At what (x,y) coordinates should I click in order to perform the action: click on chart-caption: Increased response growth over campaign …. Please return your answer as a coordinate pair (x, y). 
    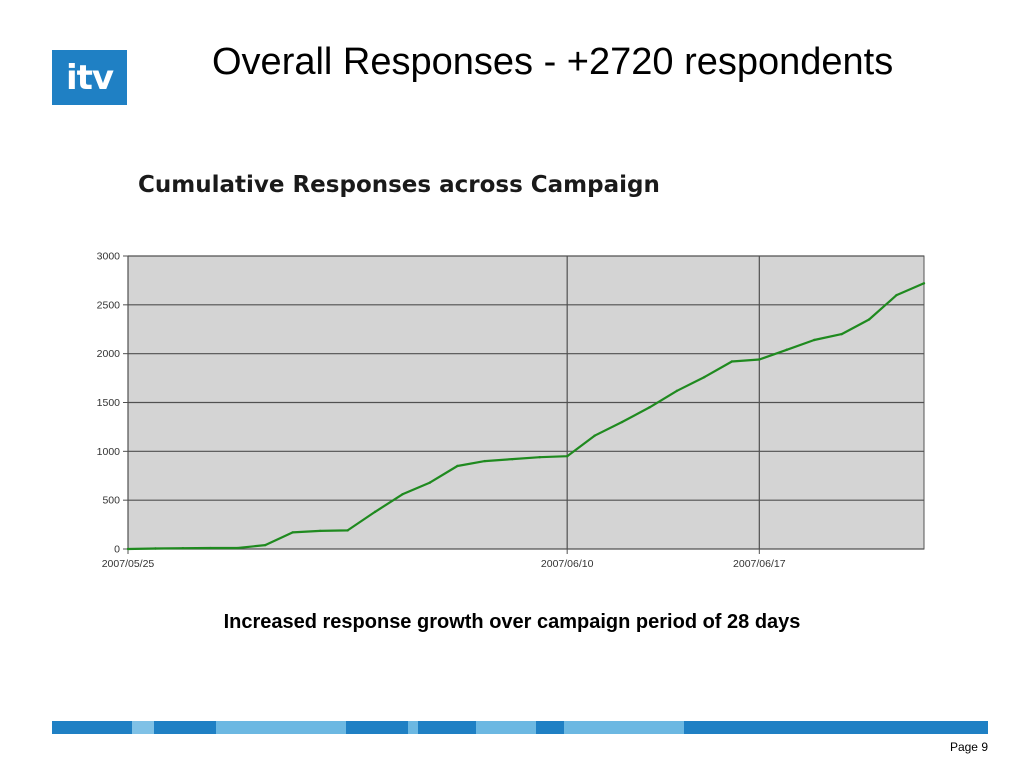
    Looking at the image, I should click on (512, 622).